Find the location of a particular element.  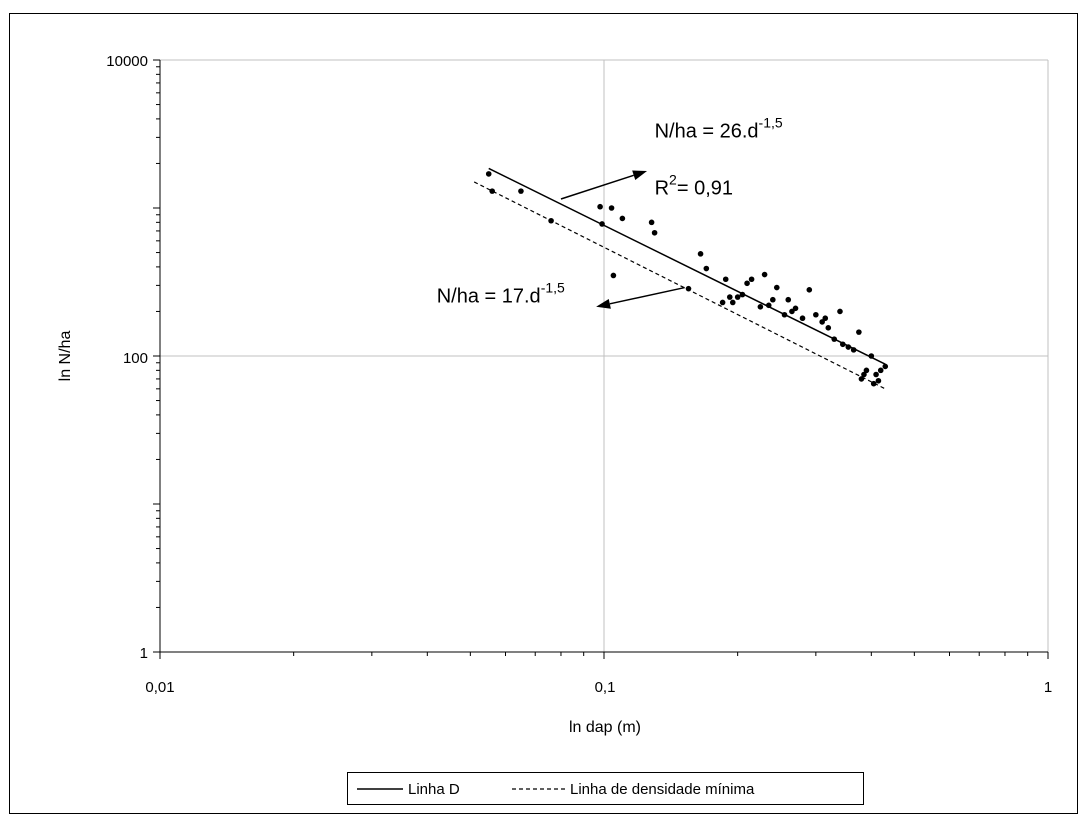

legend-box is located at coordinates (605, 788).